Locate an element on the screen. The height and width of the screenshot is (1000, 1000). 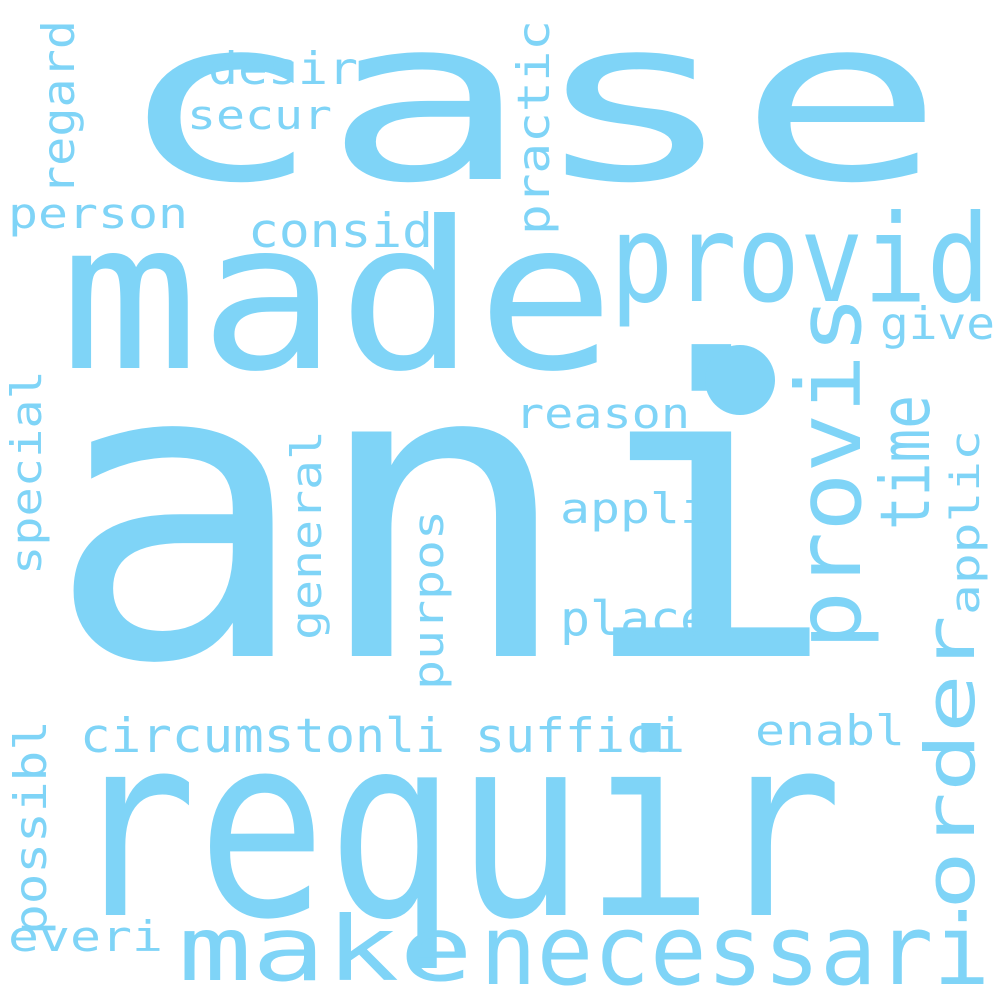
word-possibl: possibl is located at coordinates (31, 827).